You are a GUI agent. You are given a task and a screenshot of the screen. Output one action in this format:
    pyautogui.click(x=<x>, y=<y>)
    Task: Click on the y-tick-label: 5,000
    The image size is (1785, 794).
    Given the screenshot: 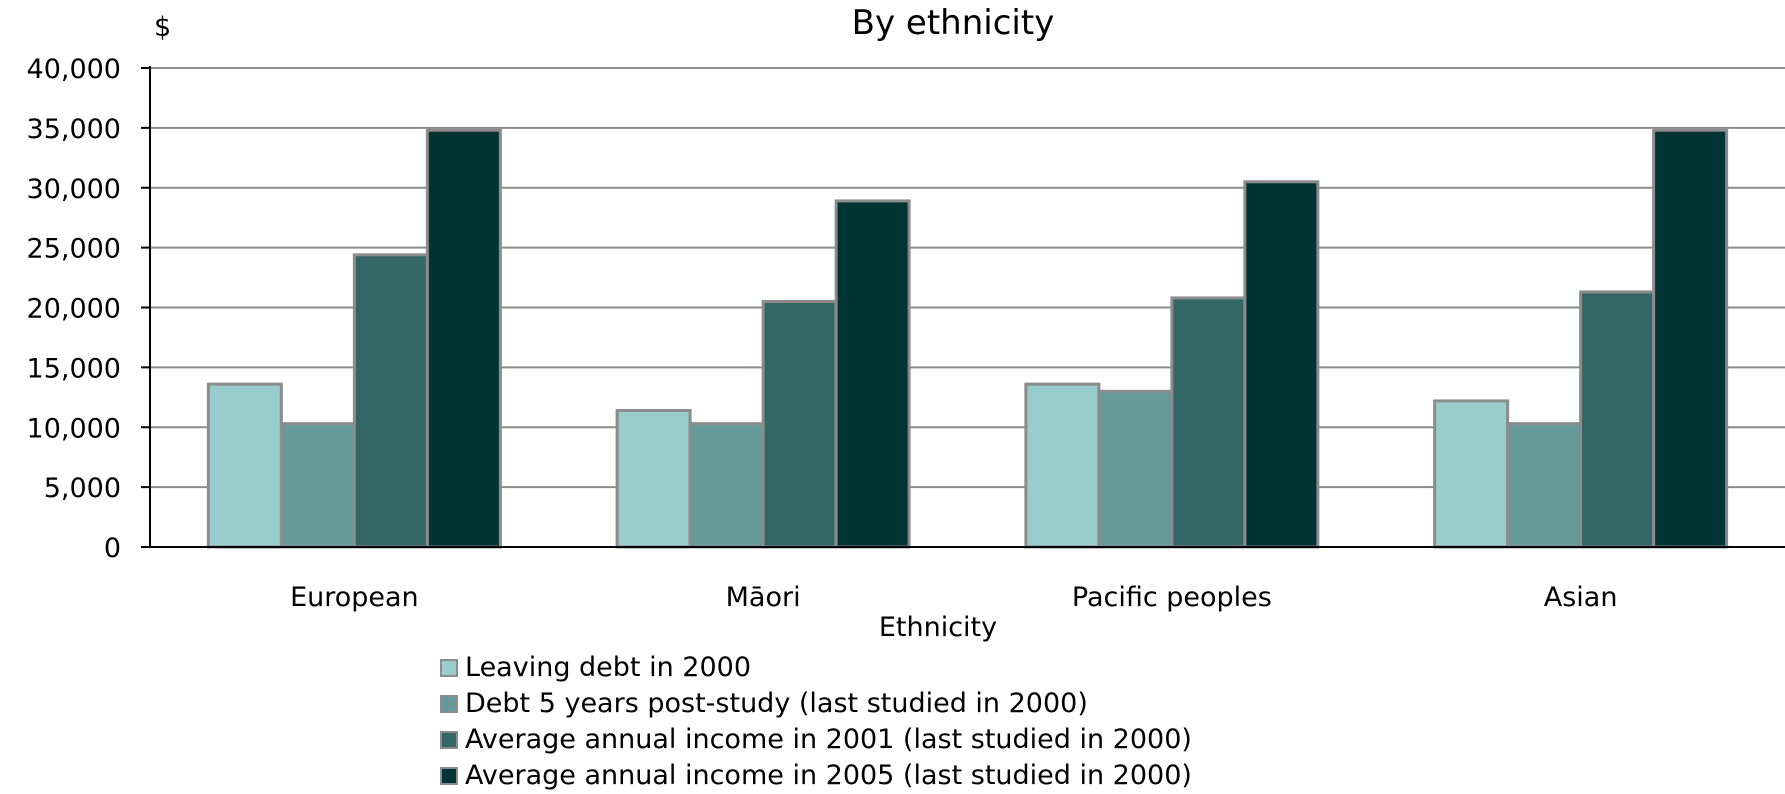 What is the action you would take?
    pyautogui.click(x=82, y=488)
    